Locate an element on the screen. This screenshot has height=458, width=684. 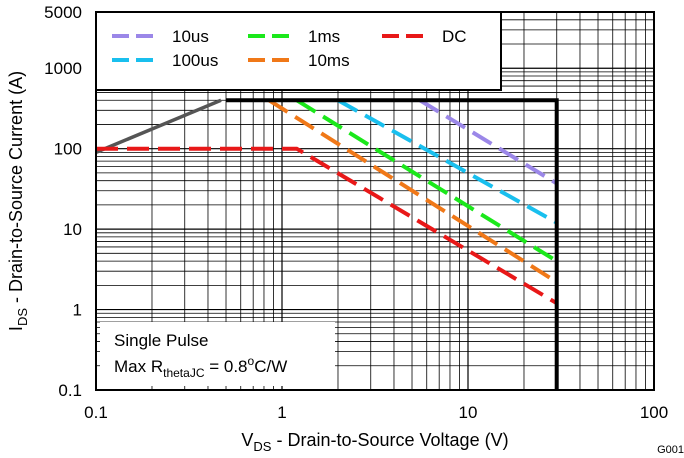
x-axis-label-sub: DS is located at coordinates (262, 446).